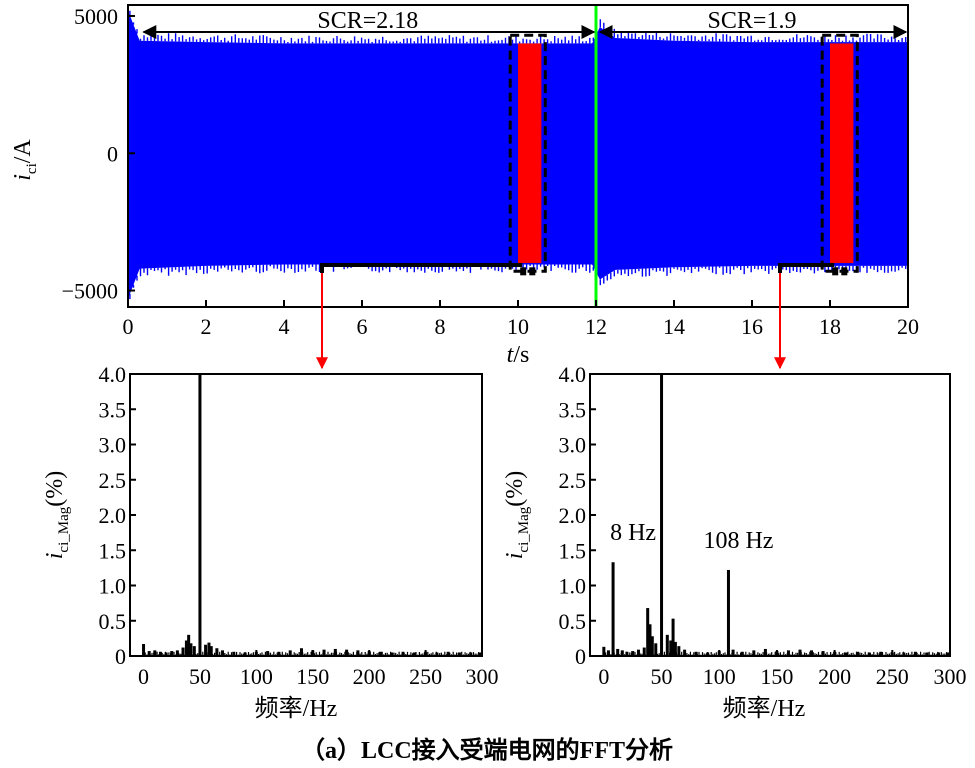 This screenshot has width=975, height=768. What do you see at coordinates (518, 355) in the screenshot?
I see `time-axis-label: t/s` at bounding box center [518, 355].